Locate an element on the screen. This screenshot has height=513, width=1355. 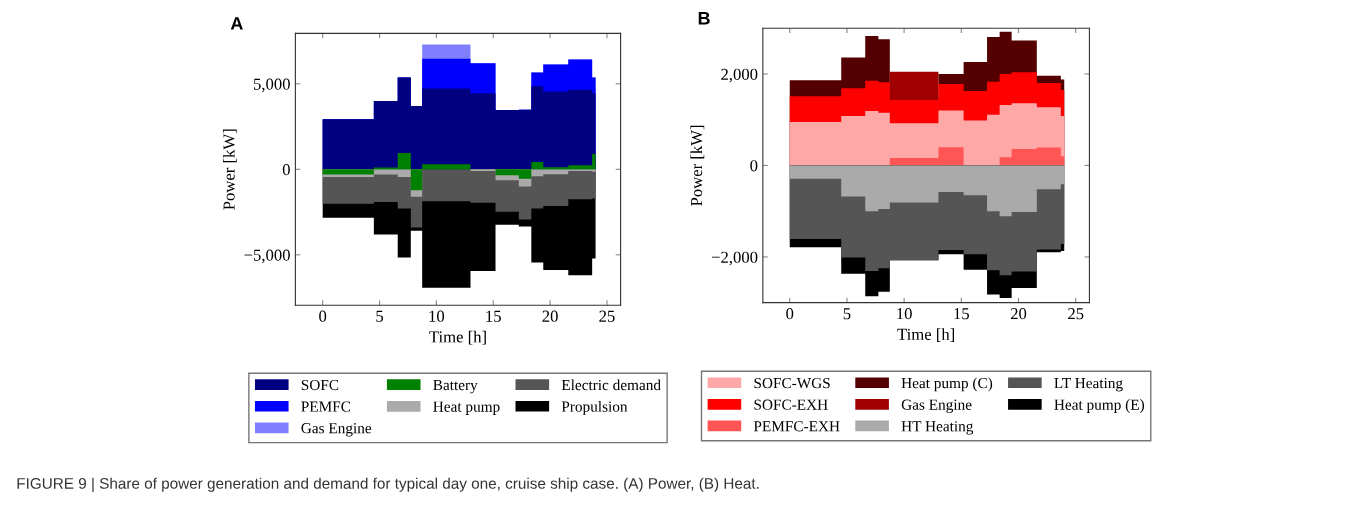
y-tick-label: −2,000 is located at coordinates (734, 258).